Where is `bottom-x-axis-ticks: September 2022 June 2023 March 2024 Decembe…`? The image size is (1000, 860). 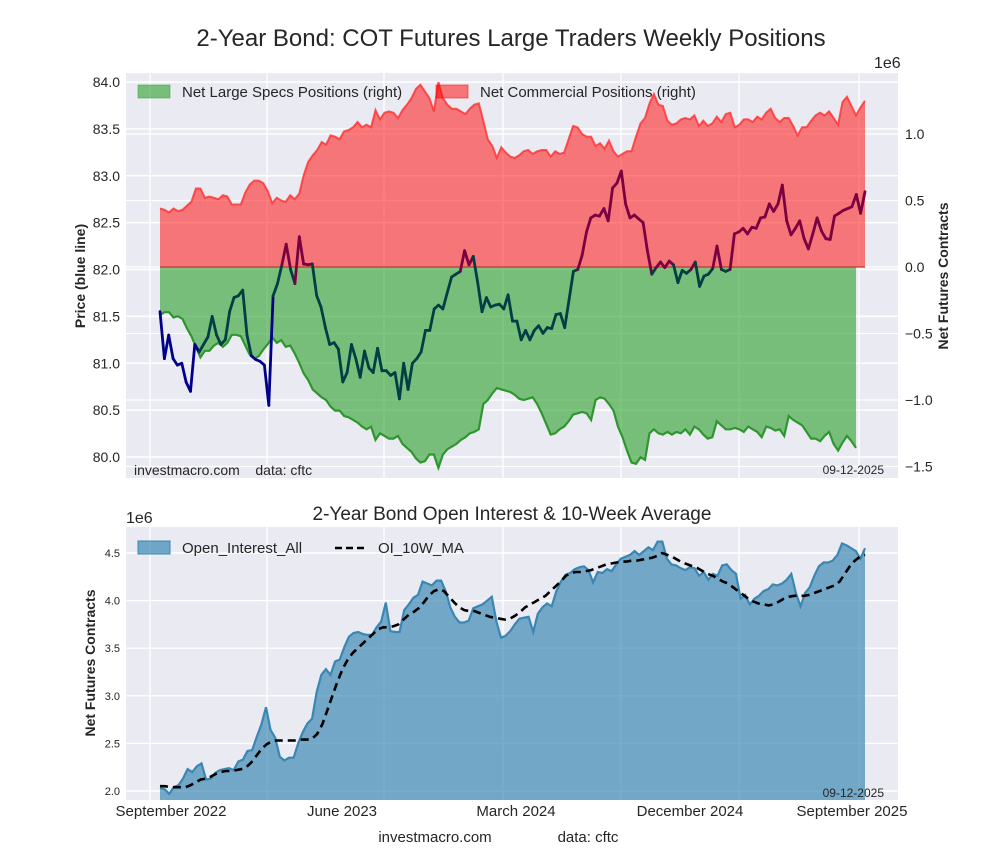 bottom-x-axis-ticks: September 2022 June 2023 March 2024 Decembe… is located at coordinates (512, 811).